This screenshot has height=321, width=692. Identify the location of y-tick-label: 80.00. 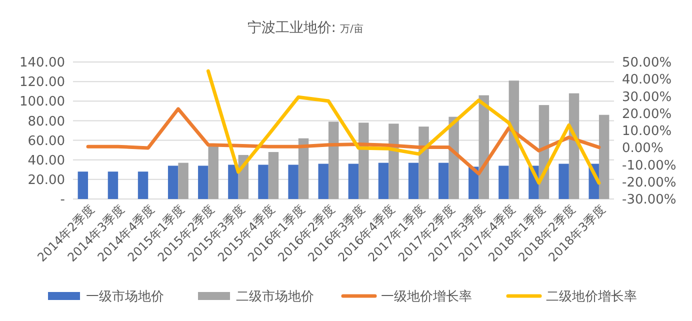
(46, 122).